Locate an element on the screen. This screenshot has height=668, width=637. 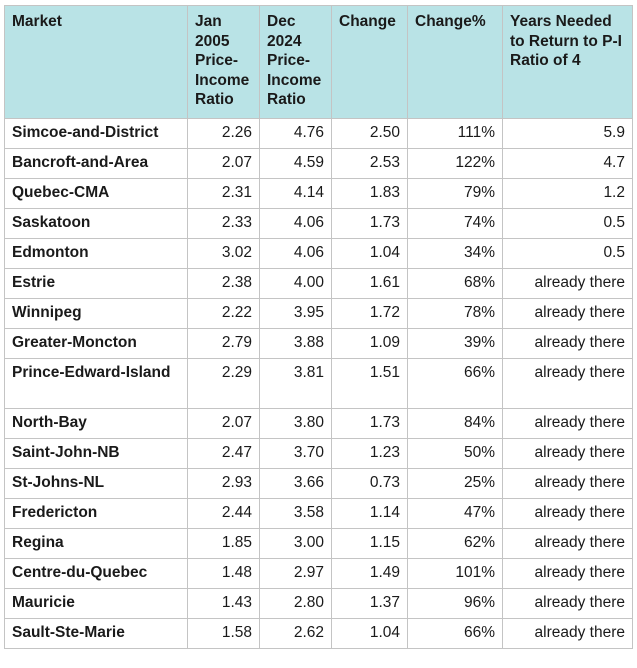
cell-jan-ratio: 2.31 is located at coordinates (223, 193).